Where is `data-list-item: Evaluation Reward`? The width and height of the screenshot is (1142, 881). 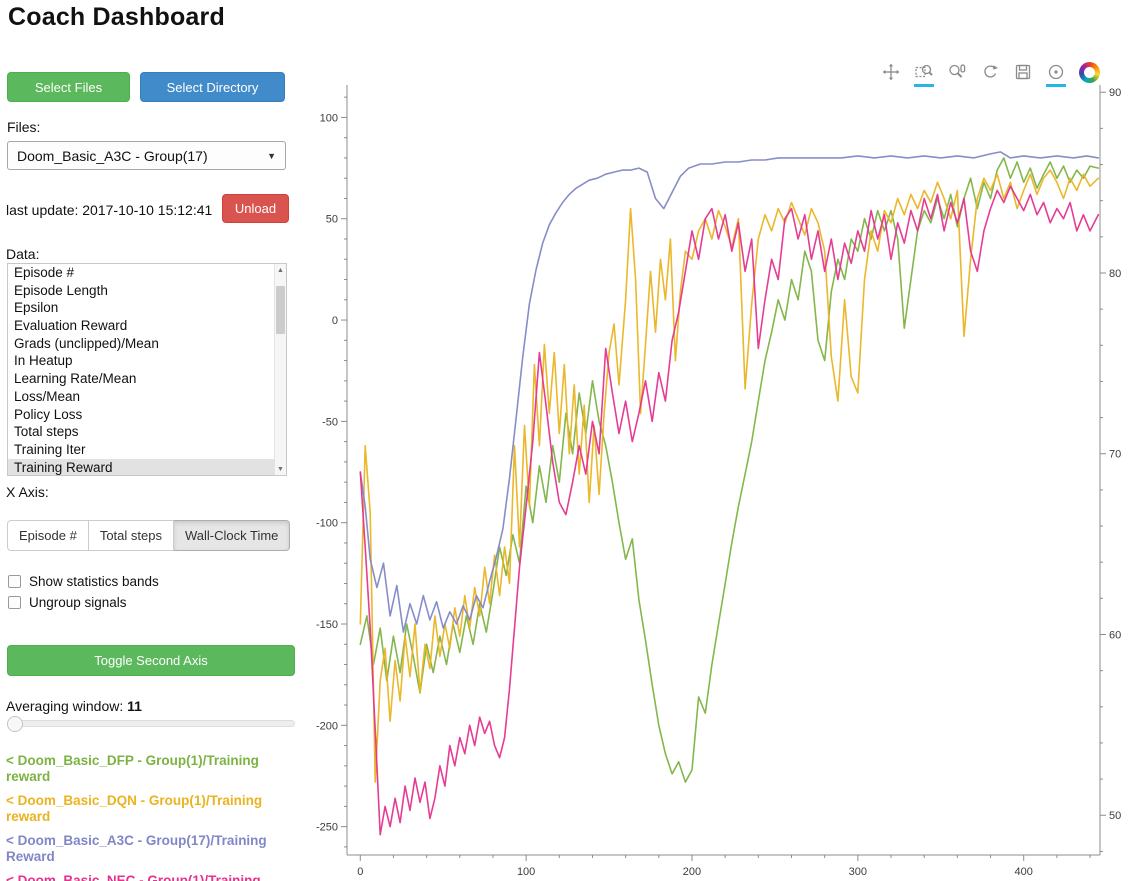 data-list-item: Evaluation Reward is located at coordinates (71, 326).